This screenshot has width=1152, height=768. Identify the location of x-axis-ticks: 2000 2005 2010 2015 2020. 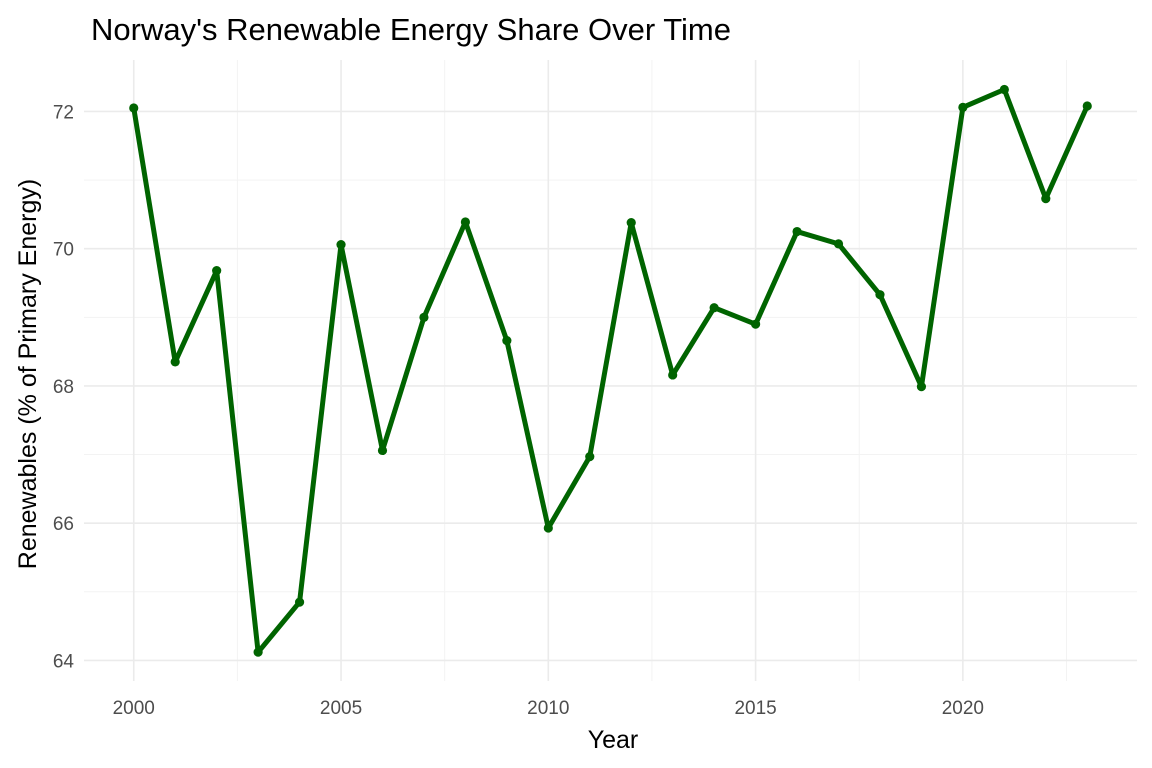
(548, 708).